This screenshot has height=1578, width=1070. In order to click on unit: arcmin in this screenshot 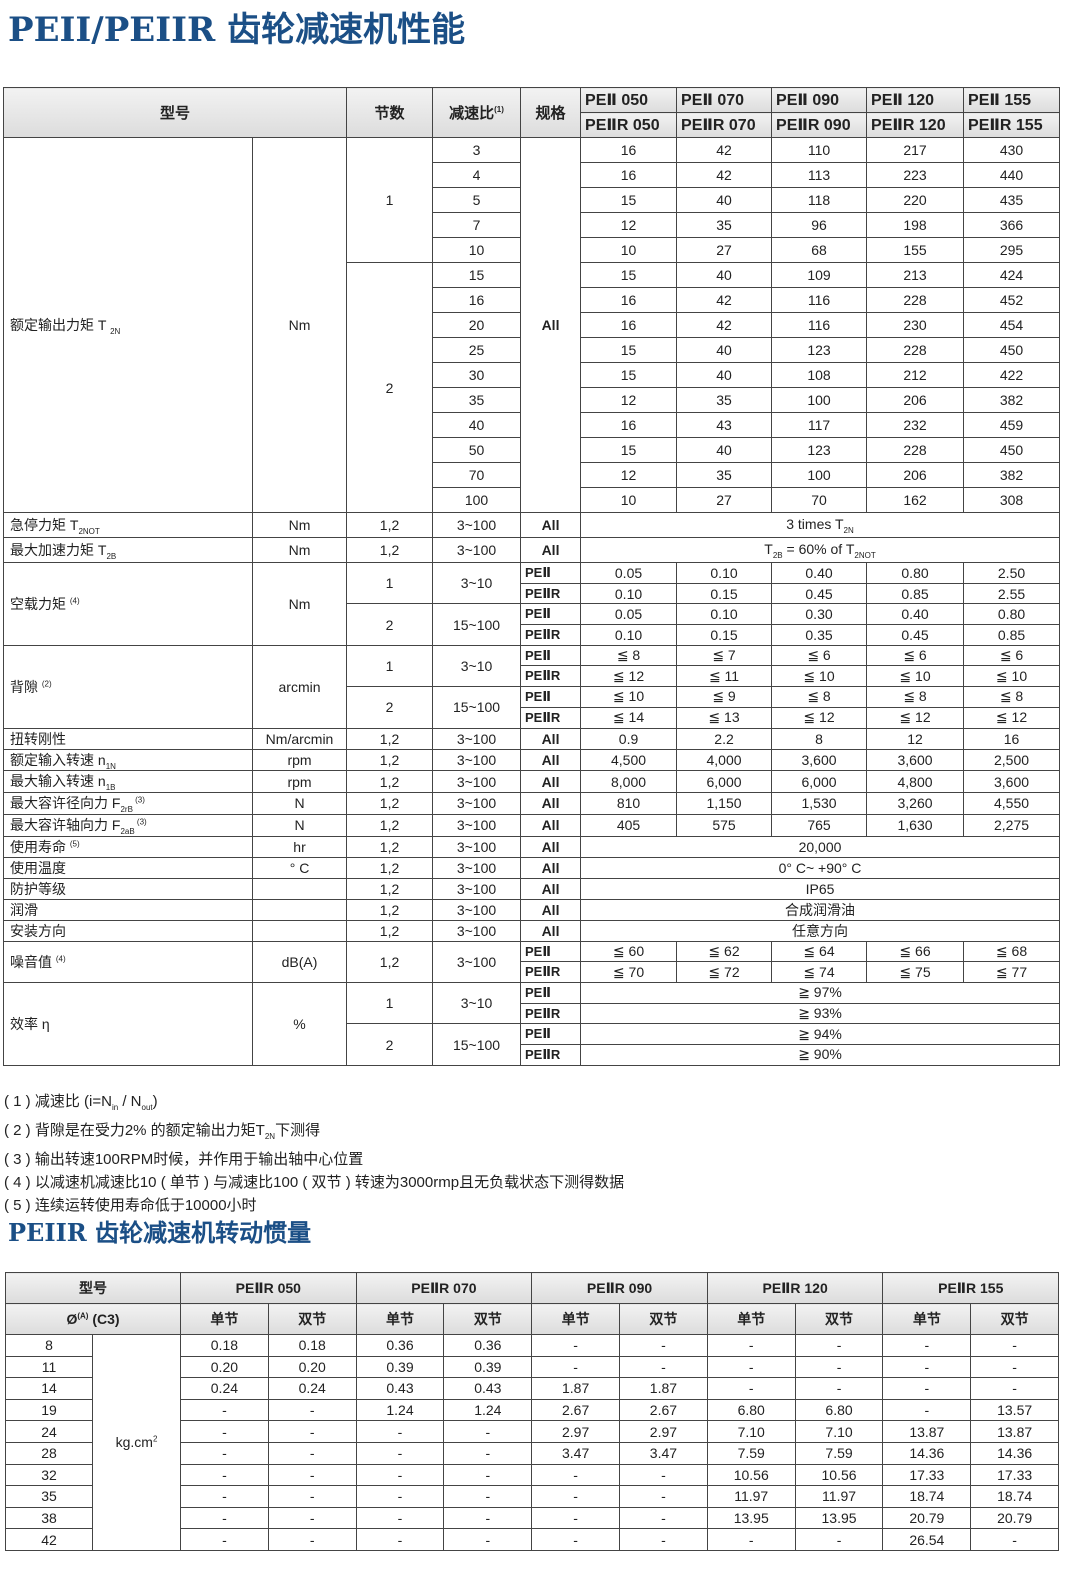, I will do `click(299, 686)`.